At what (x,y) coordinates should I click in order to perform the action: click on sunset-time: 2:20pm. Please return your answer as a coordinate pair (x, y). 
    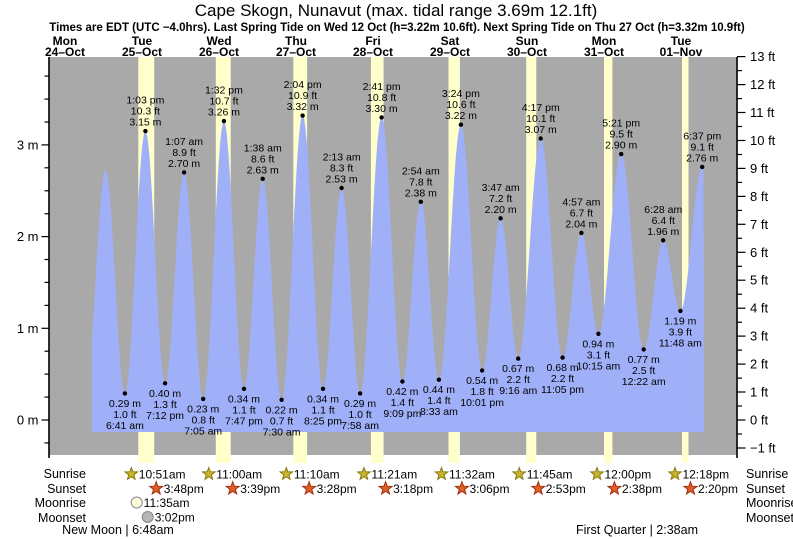
    Looking at the image, I should click on (718, 489).